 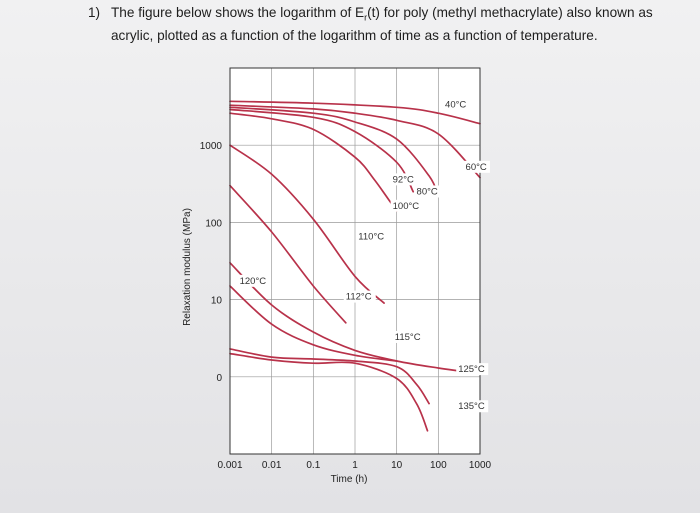 What do you see at coordinates (397, 465) in the screenshot?
I see `x-tick-label: 10` at bounding box center [397, 465].